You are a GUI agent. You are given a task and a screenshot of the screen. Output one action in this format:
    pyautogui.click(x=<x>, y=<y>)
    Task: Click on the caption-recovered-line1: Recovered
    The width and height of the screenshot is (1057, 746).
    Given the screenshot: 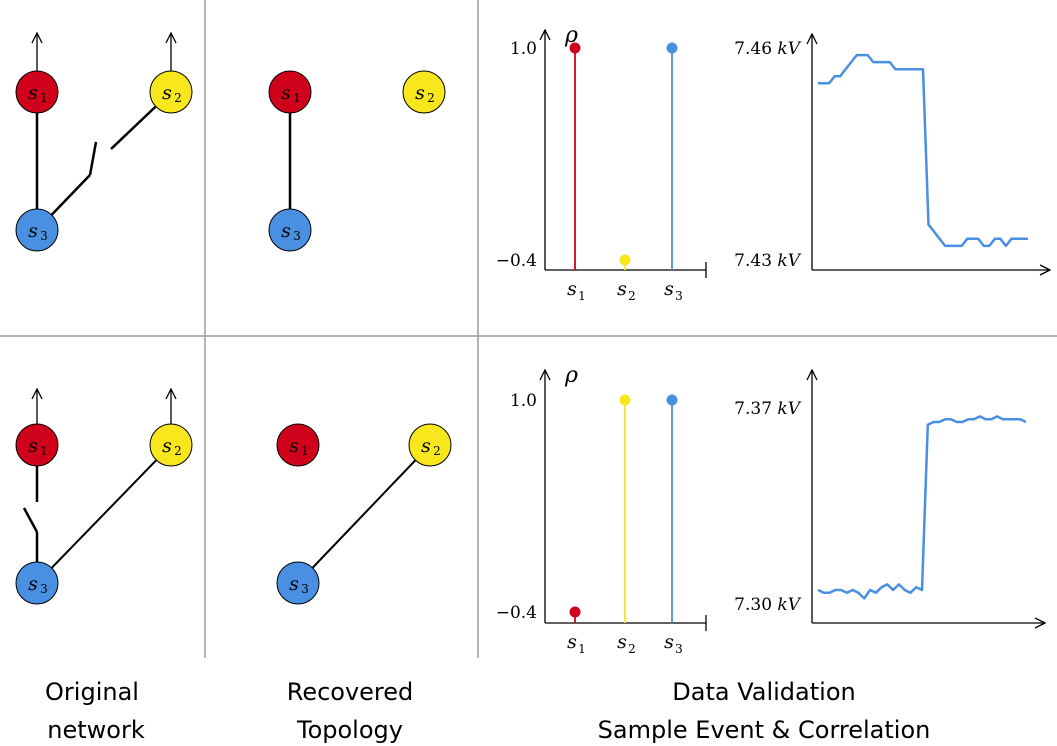 What is the action you would take?
    pyautogui.click(x=350, y=692)
    